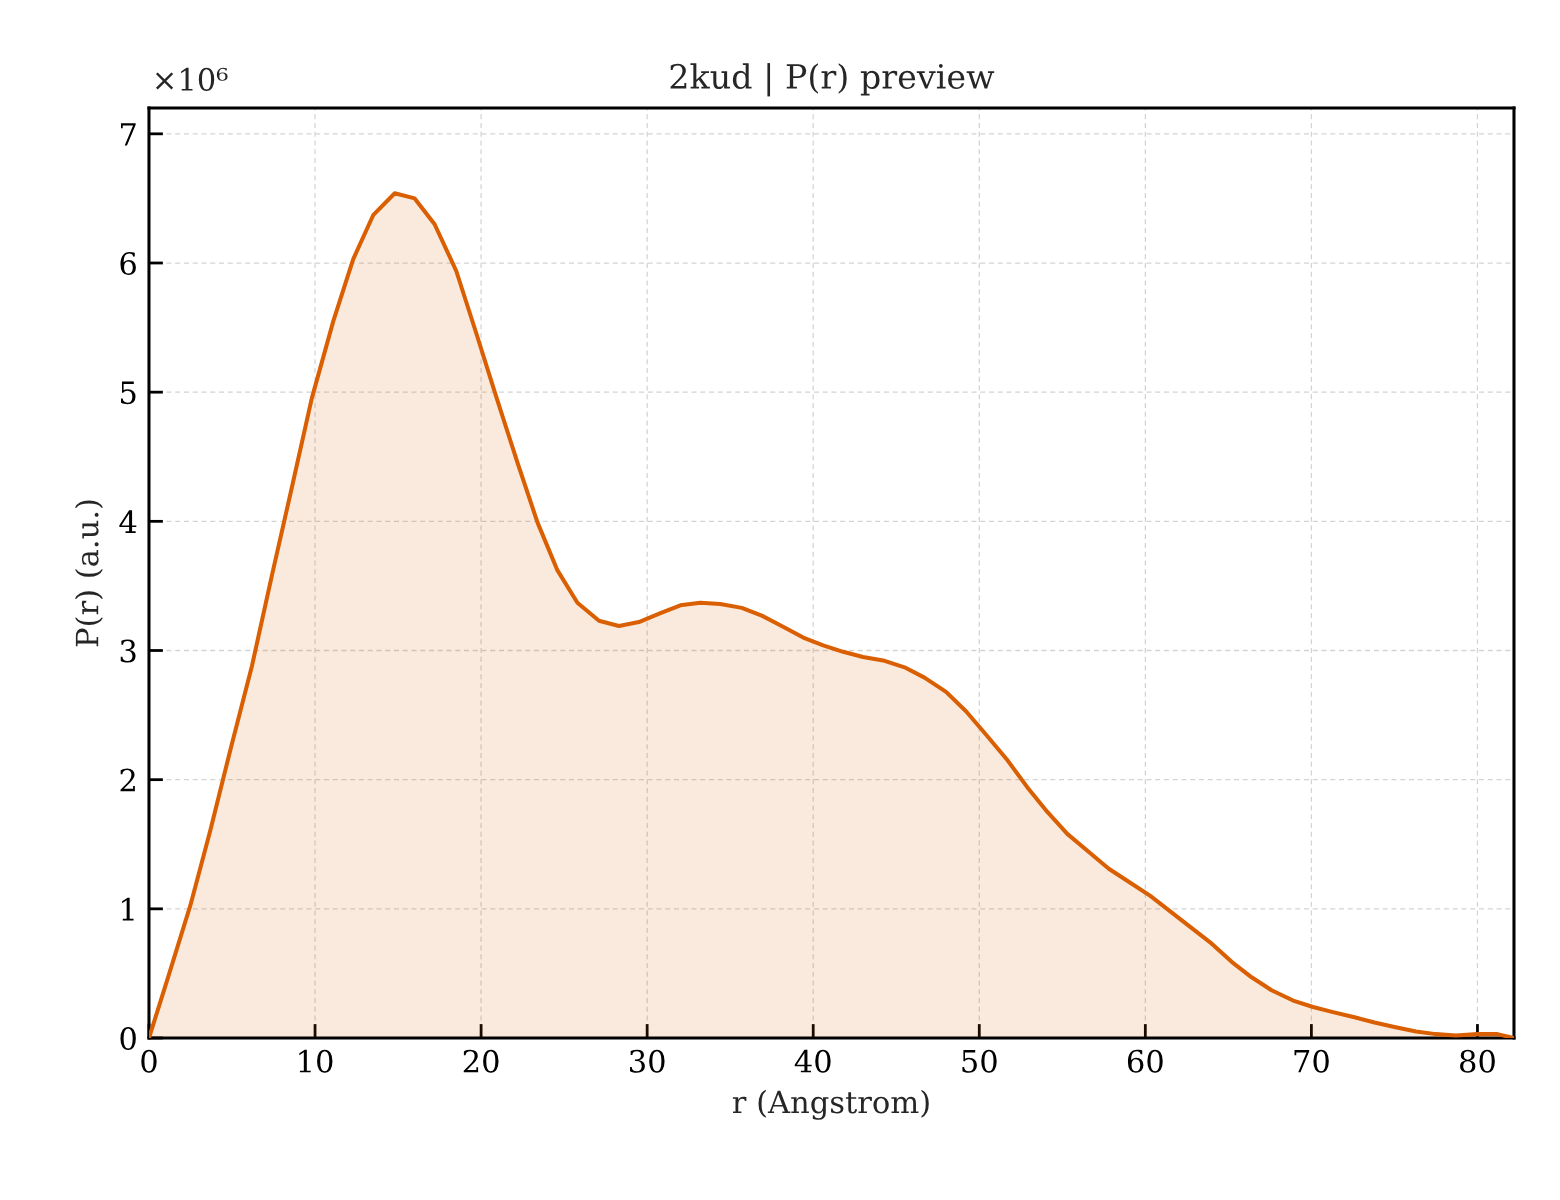  I want to click on y-tick-label: 4, so click(128, 521).